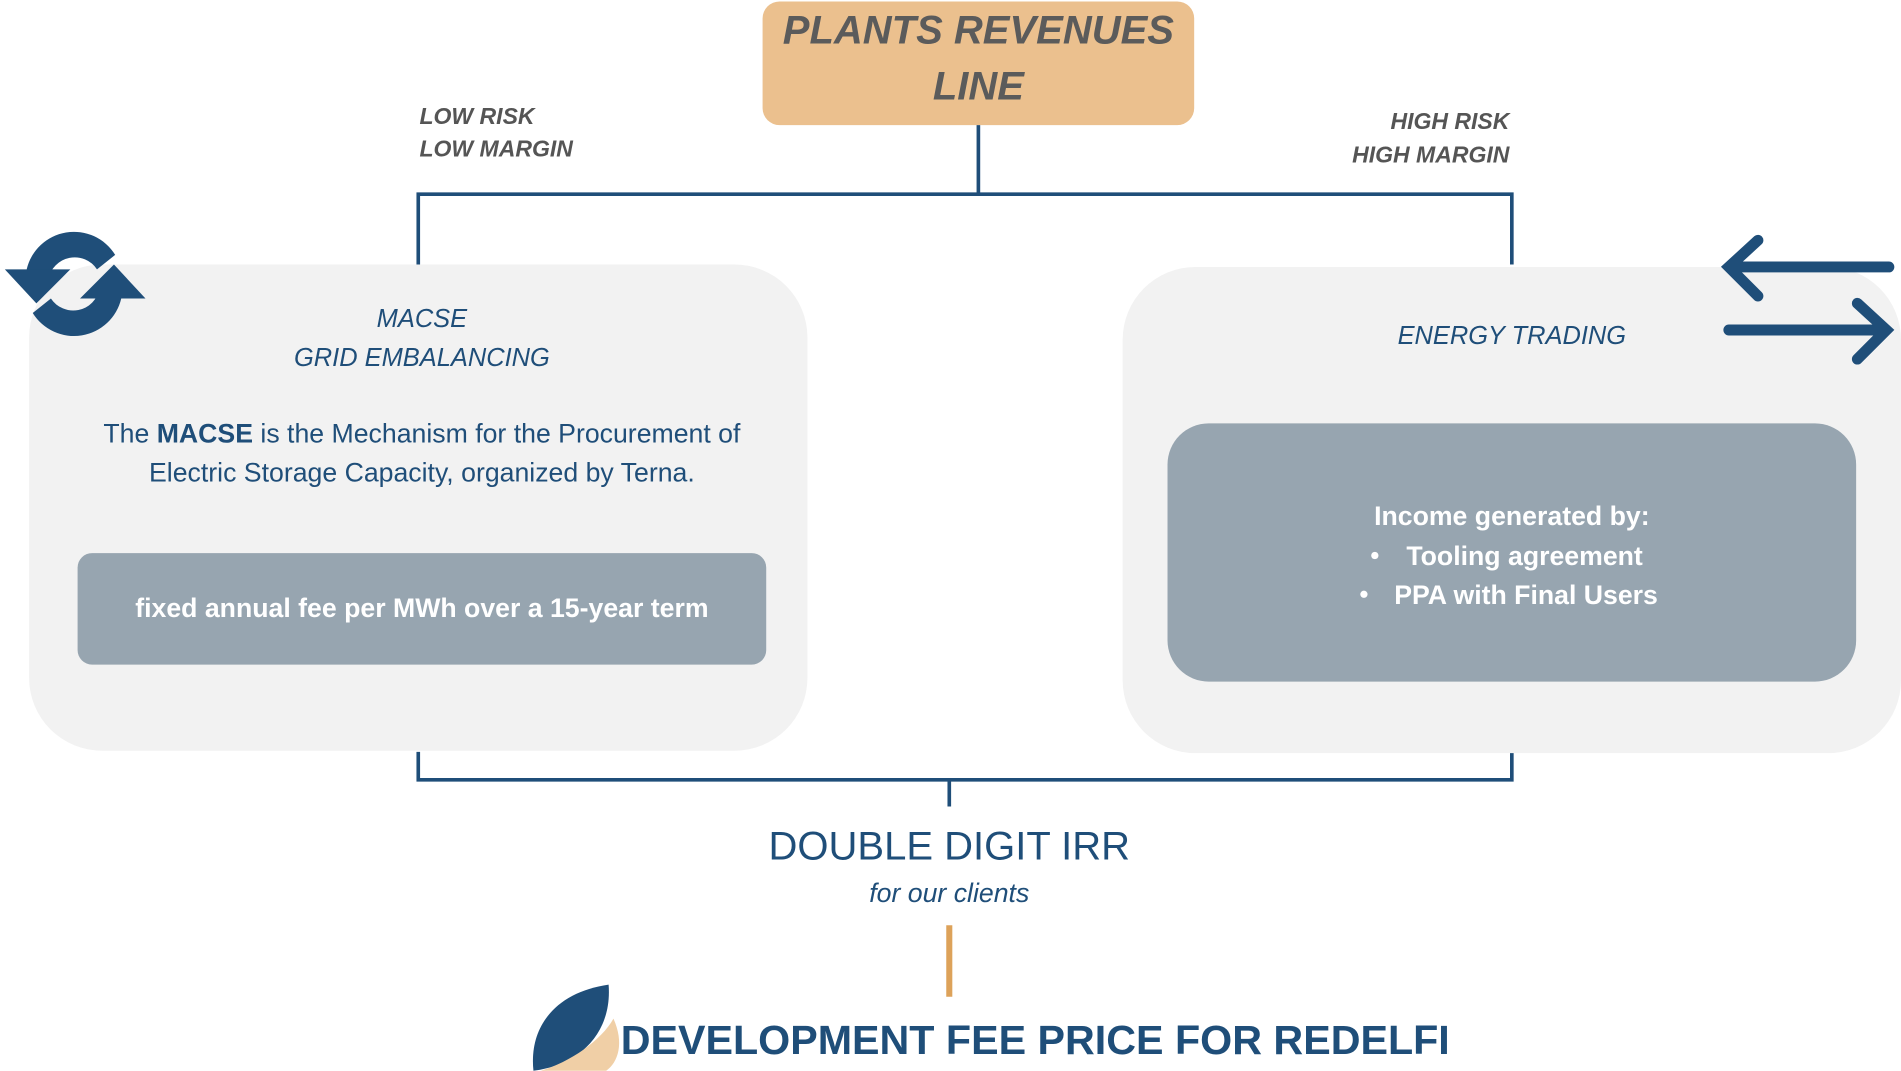  Describe the element at coordinates (979, 86) in the screenshot. I see `title-line: LINE` at that location.